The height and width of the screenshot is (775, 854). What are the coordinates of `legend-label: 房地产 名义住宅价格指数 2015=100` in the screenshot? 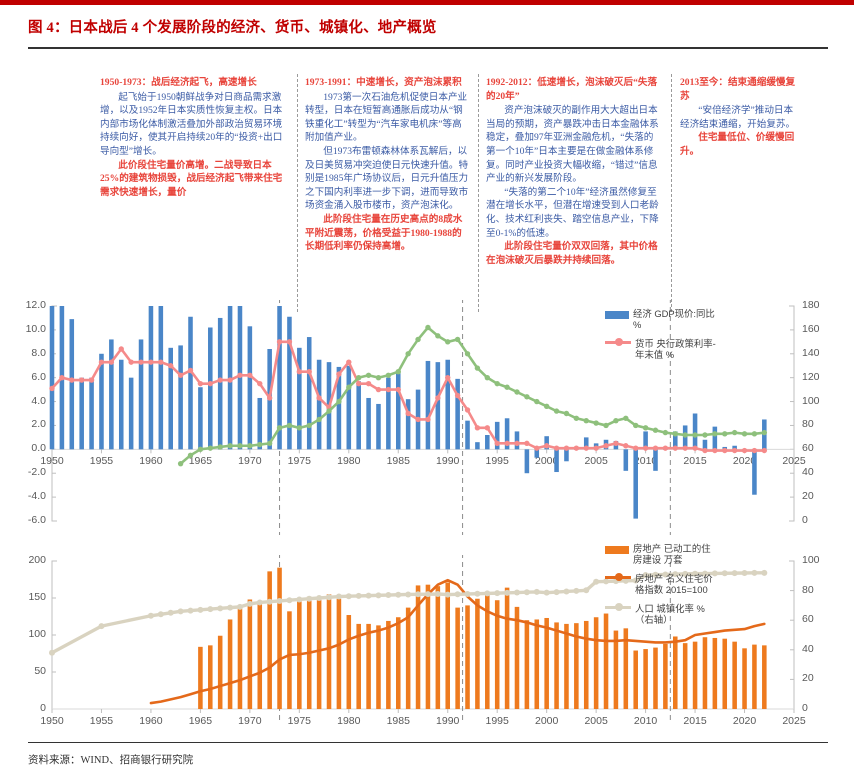 It's located at (674, 584).